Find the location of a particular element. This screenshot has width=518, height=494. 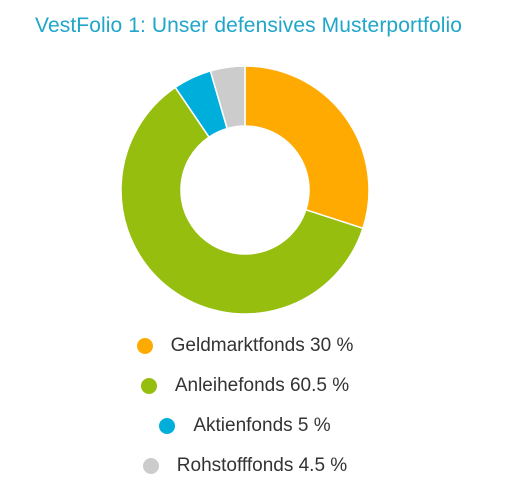

legend-dot-gray is located at coordinates (150, 466).